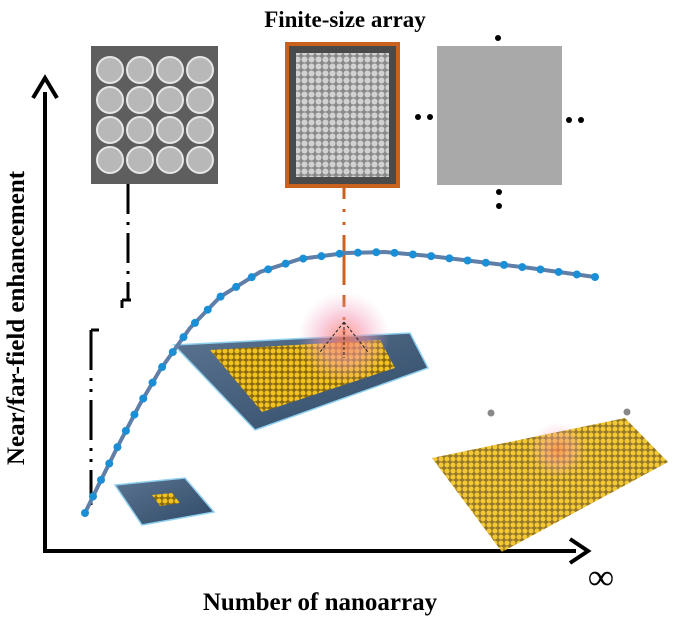 The height and width of the screenshot is (617, 685). Describe the element at coordinates (317, 551) in the screenshot. I see `x-axis` at that location.